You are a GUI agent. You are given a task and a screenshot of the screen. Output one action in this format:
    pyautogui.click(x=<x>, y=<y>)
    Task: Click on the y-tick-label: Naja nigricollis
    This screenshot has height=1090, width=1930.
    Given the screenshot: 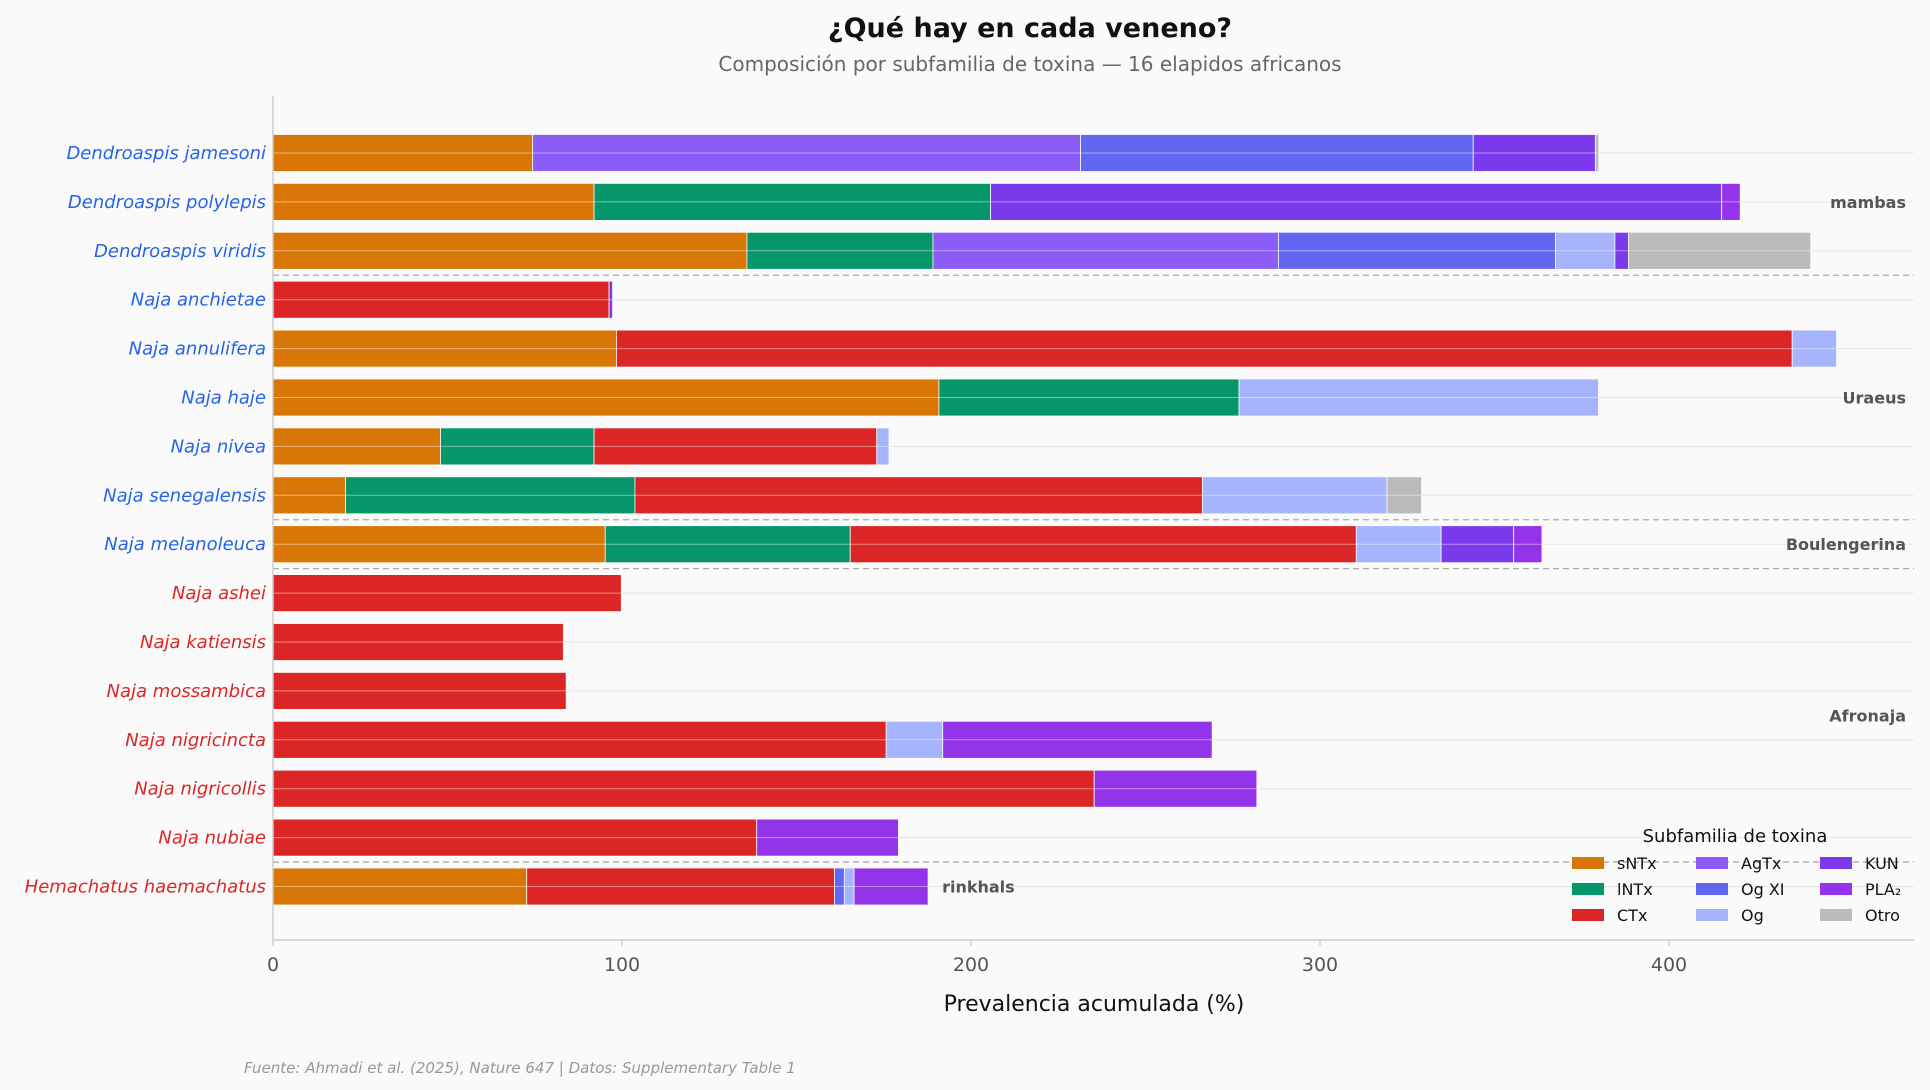 What is the action you would take?
    pyautogui.click(x=200, y=789)
    